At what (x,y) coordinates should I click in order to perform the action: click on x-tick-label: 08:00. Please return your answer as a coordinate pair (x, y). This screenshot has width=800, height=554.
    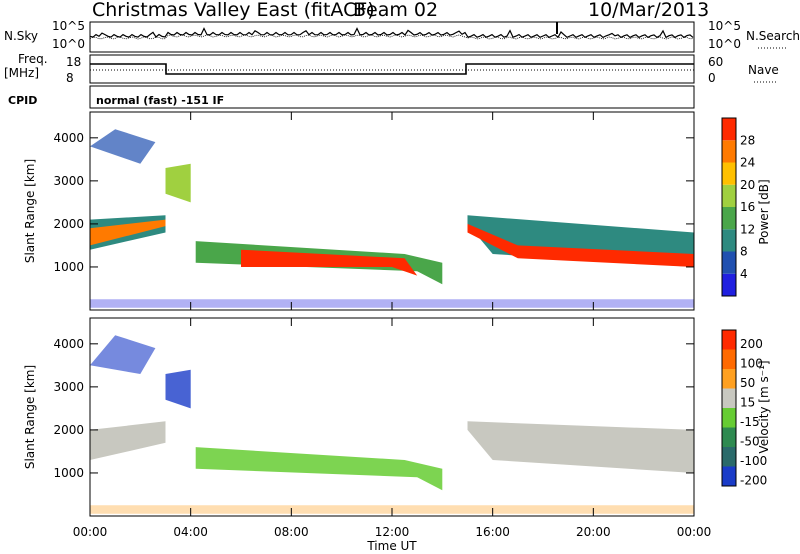
    Looking at the image, I should click on (291, 532).